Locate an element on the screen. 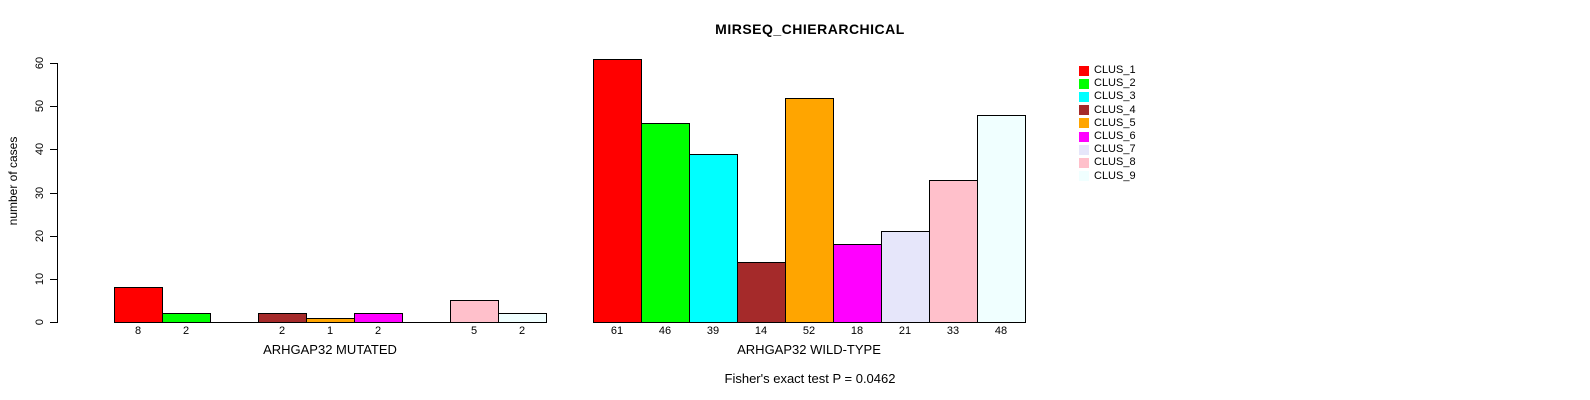 The width and height of the screenshot is (1590, 400). y-axis-tick-label: 50 is located at coordinates (40, 106).